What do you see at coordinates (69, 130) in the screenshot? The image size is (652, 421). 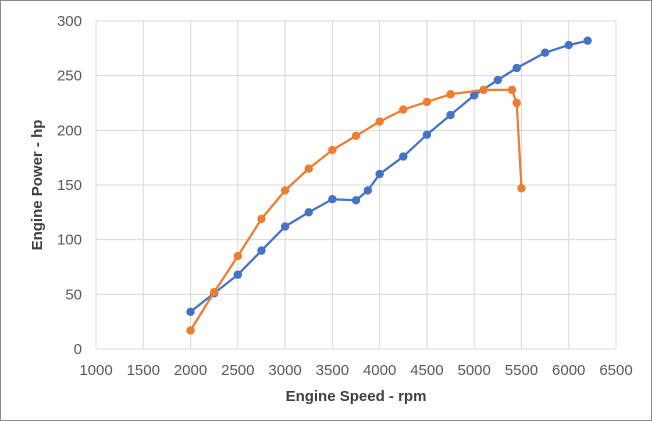 I see `y-tick-label: 200` at bounding box center [69, 130].